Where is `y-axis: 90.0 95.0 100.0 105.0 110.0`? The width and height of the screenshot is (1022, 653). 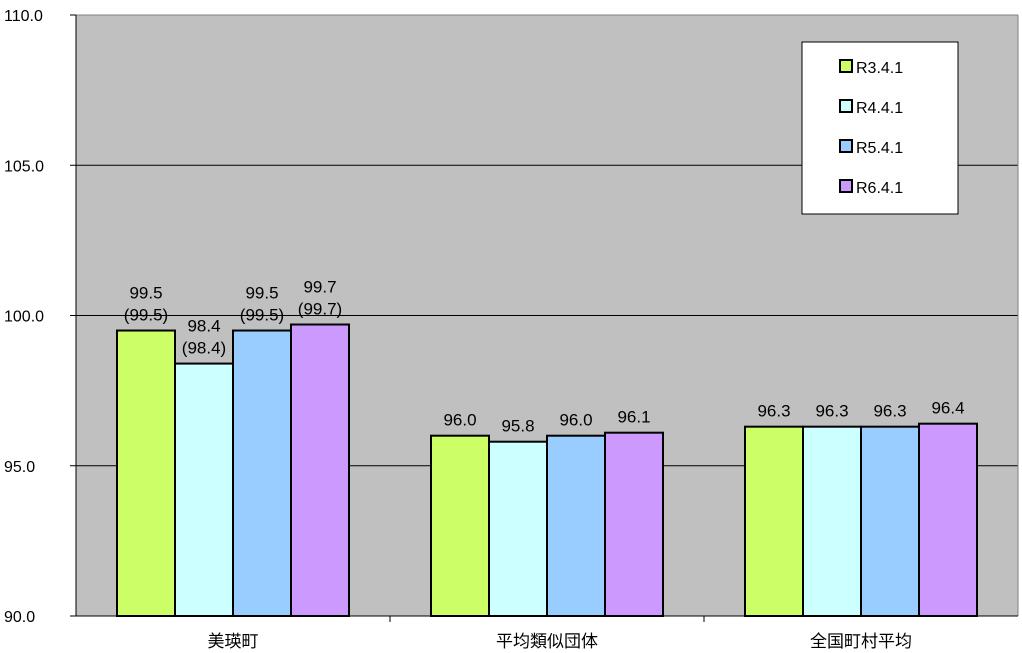
y-axis: 90.0 95.0 100.0 105.0 110.0 is located at coordinates (40, 317).